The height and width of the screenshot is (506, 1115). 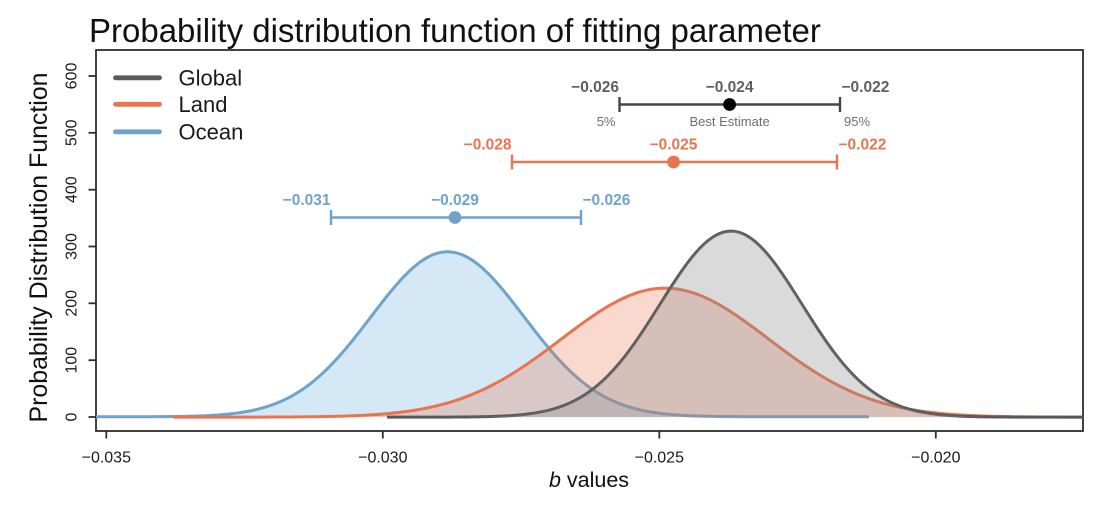 What do you see at coordinates (106, 458) in the screenshot?
I see `svg-text: −0.035` at bounding box center [106, 458].